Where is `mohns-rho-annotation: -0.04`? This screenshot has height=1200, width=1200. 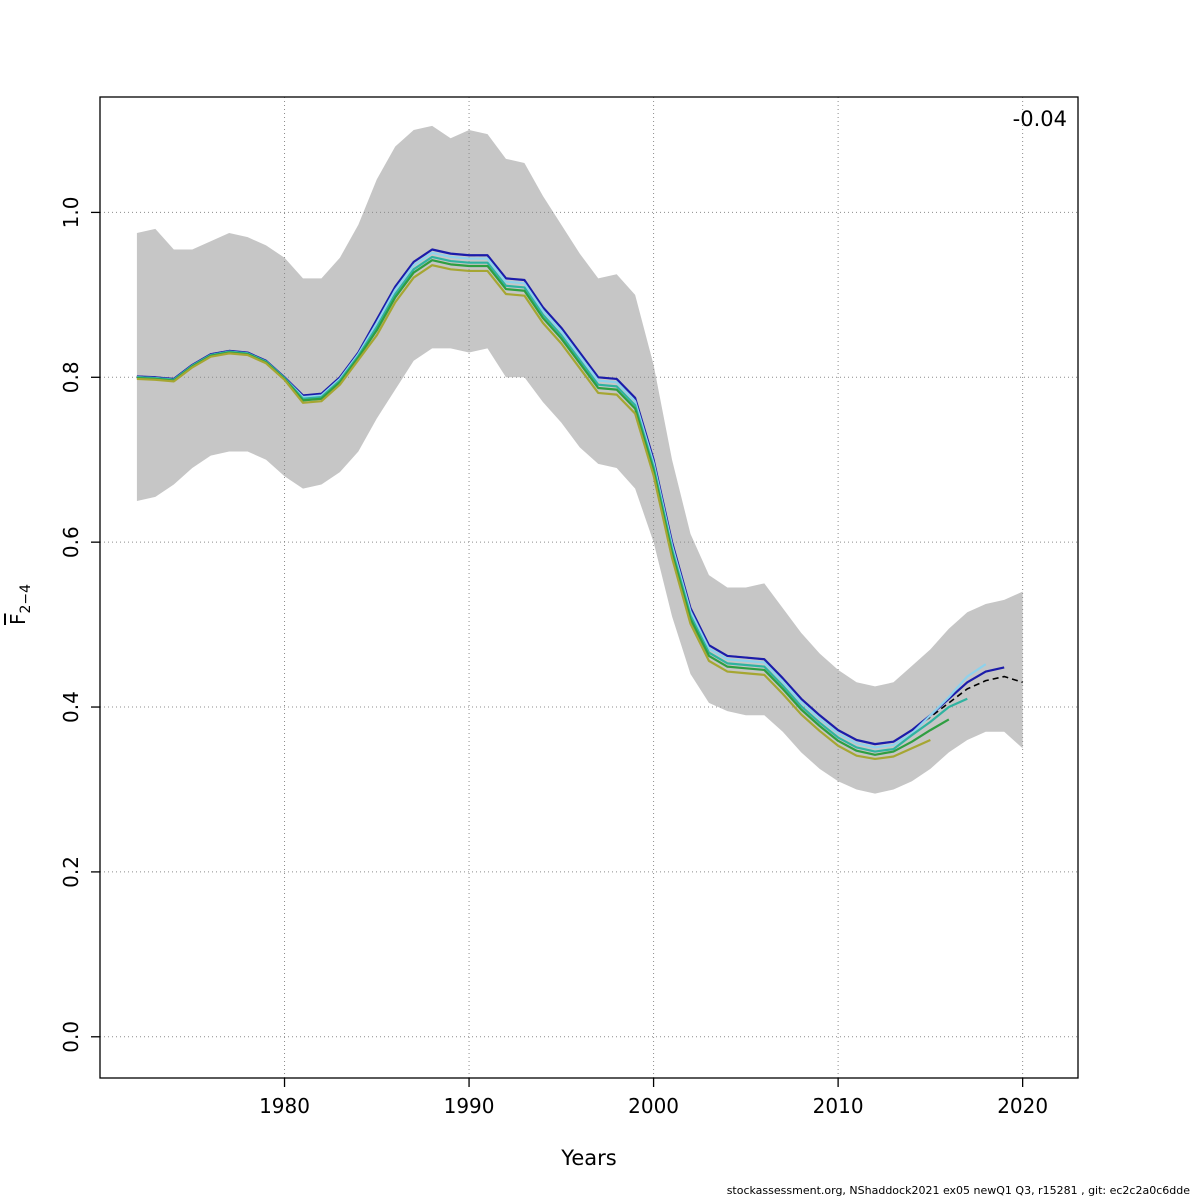
mohns-rho-annotation: -0.04 is located at coordinates (1039, 119).